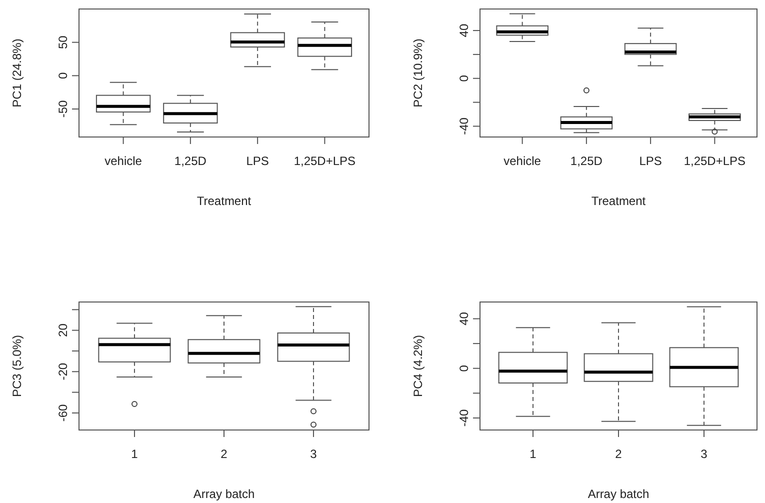 The image size is (765, 503). What do you see at coordinates (63, 371) in the screenshot?
I see `y-tick-label: -20` at bounding box center [63, 371].